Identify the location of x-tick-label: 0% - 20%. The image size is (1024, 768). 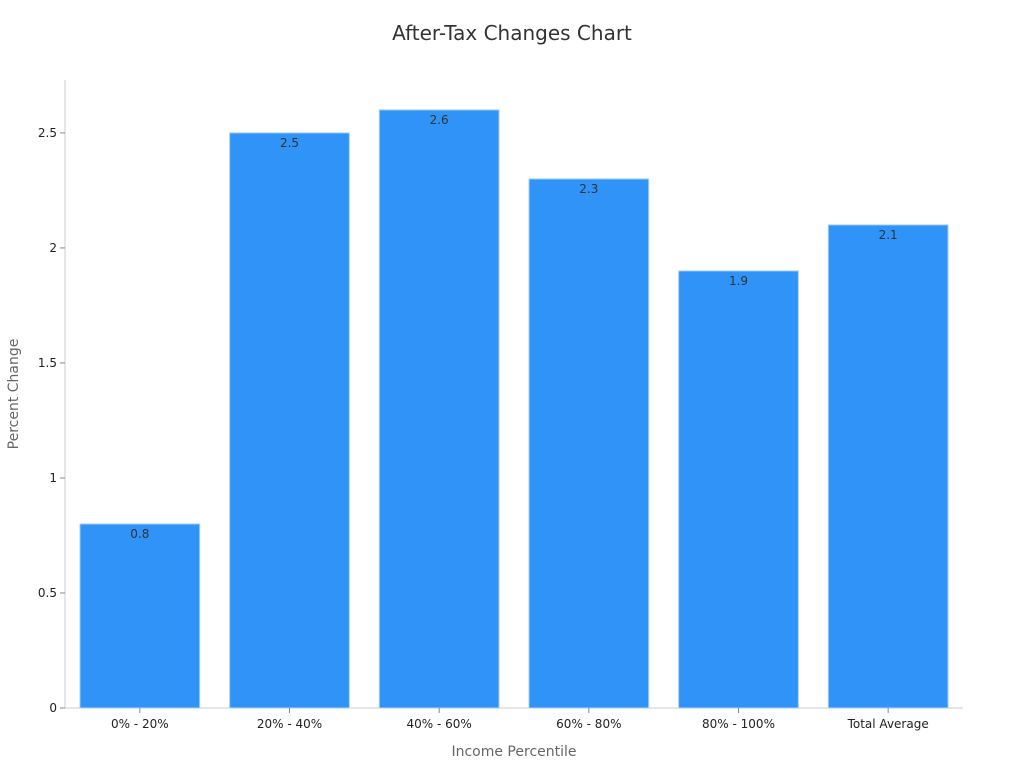
(140, 724).